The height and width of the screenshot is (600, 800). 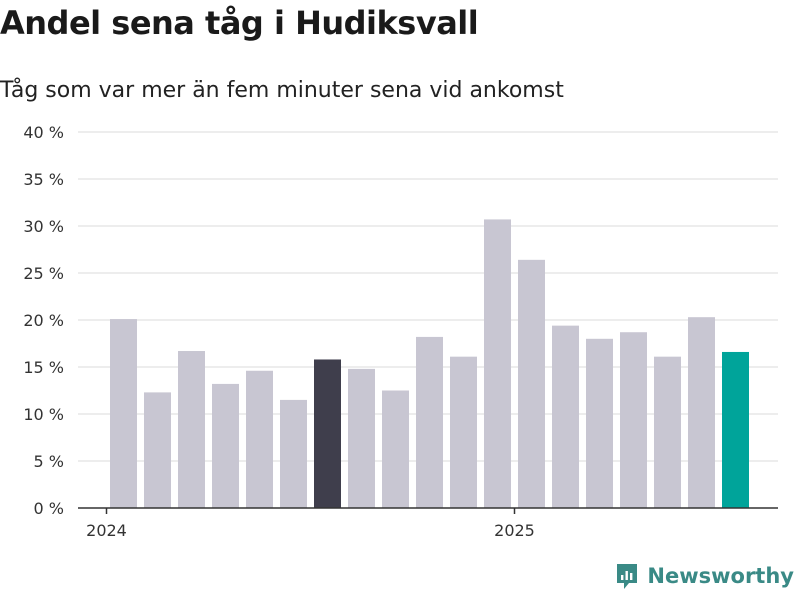 I want to click on chart-title: Andel sena tåg i Hudiksvall, so click(x=239, y=23).